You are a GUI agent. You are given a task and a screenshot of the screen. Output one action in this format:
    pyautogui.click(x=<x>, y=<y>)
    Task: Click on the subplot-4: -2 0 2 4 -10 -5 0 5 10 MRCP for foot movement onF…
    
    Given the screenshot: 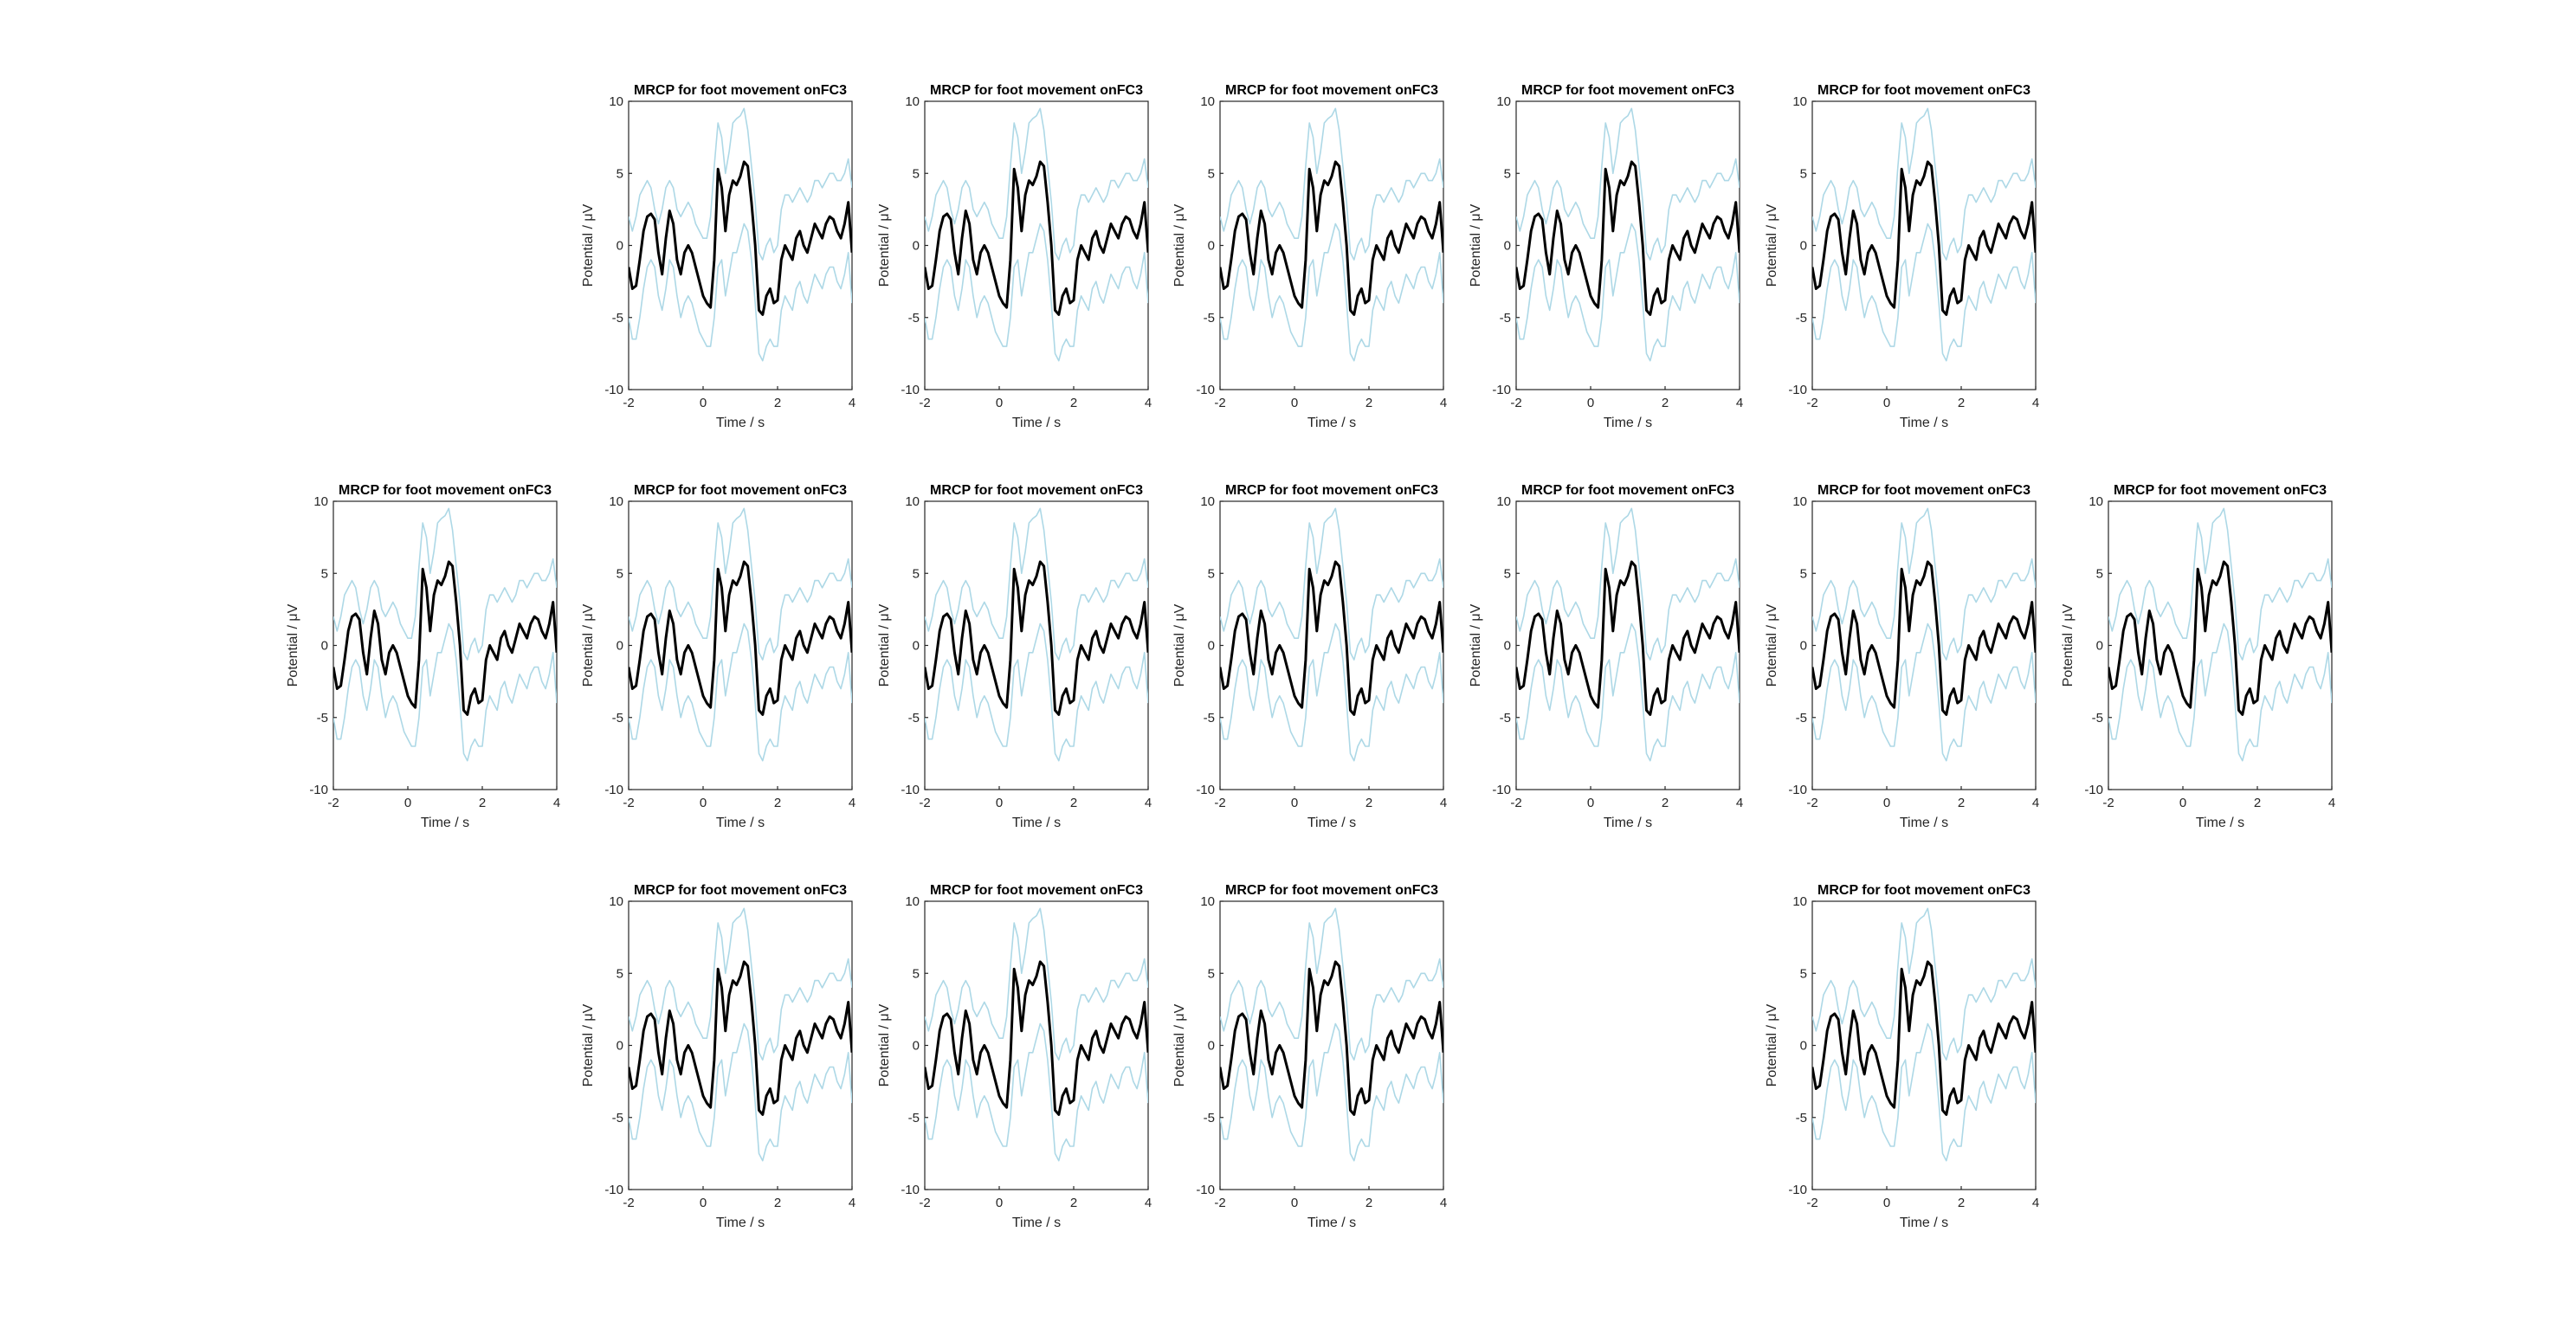 What is the action you would take?
    pyautogui.click(x=1606, y=257)
    